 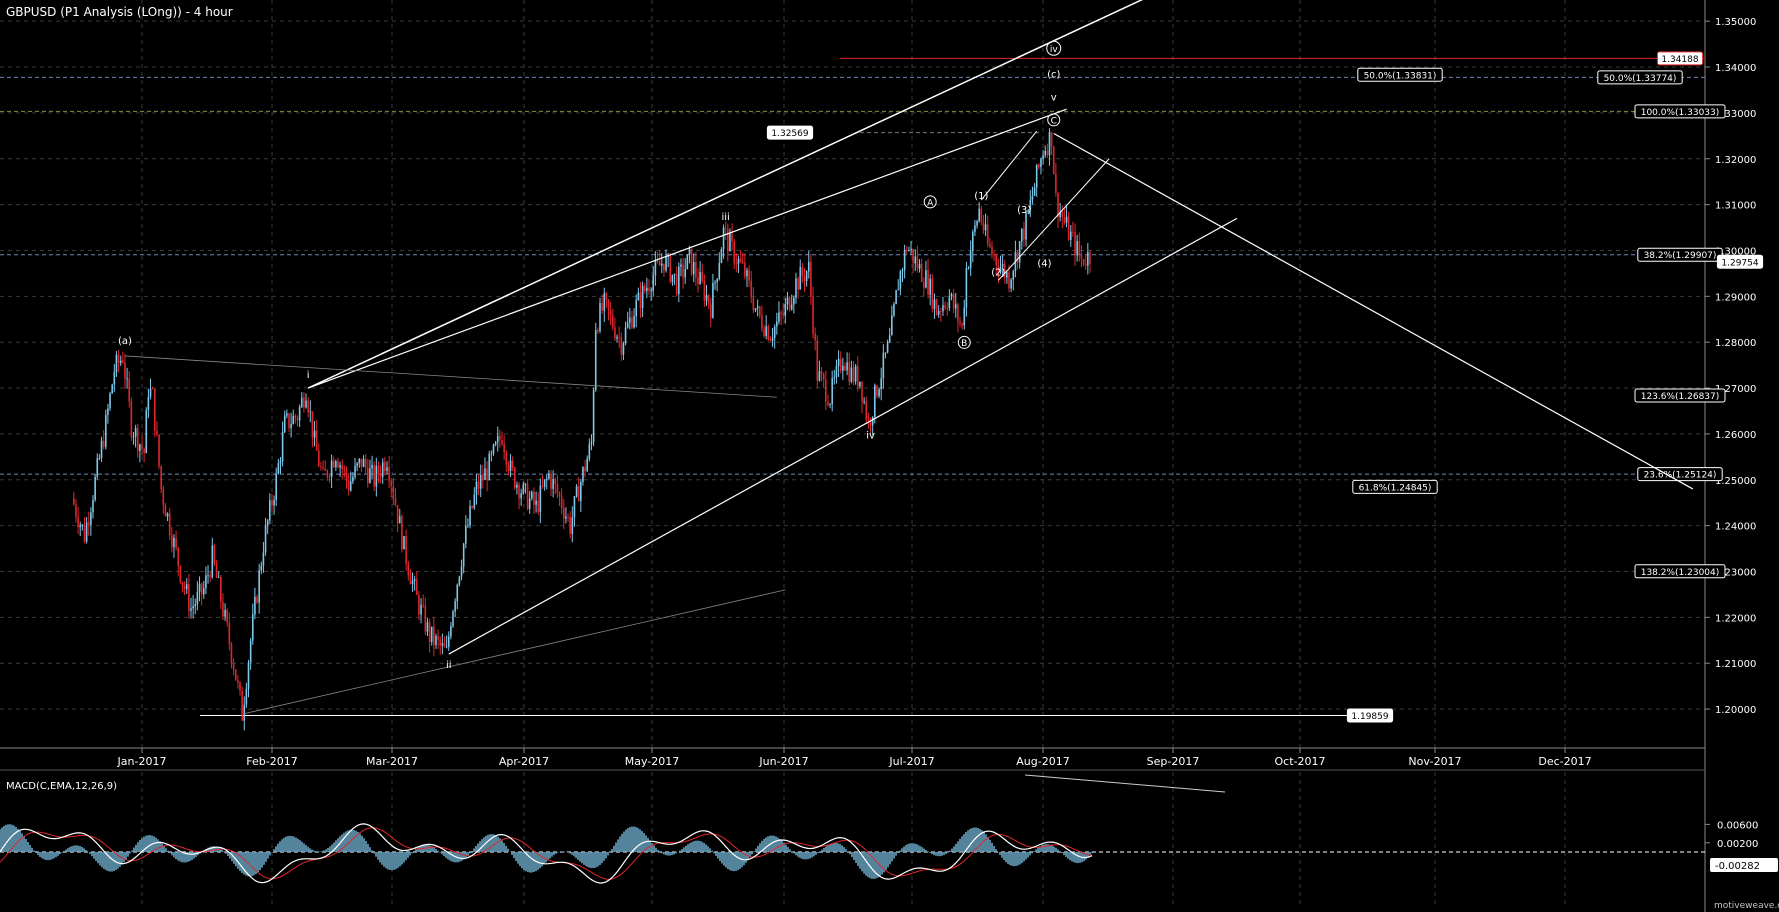 I want to click on time-tick-label: Oct-2017, so click(x=1300, y=761).